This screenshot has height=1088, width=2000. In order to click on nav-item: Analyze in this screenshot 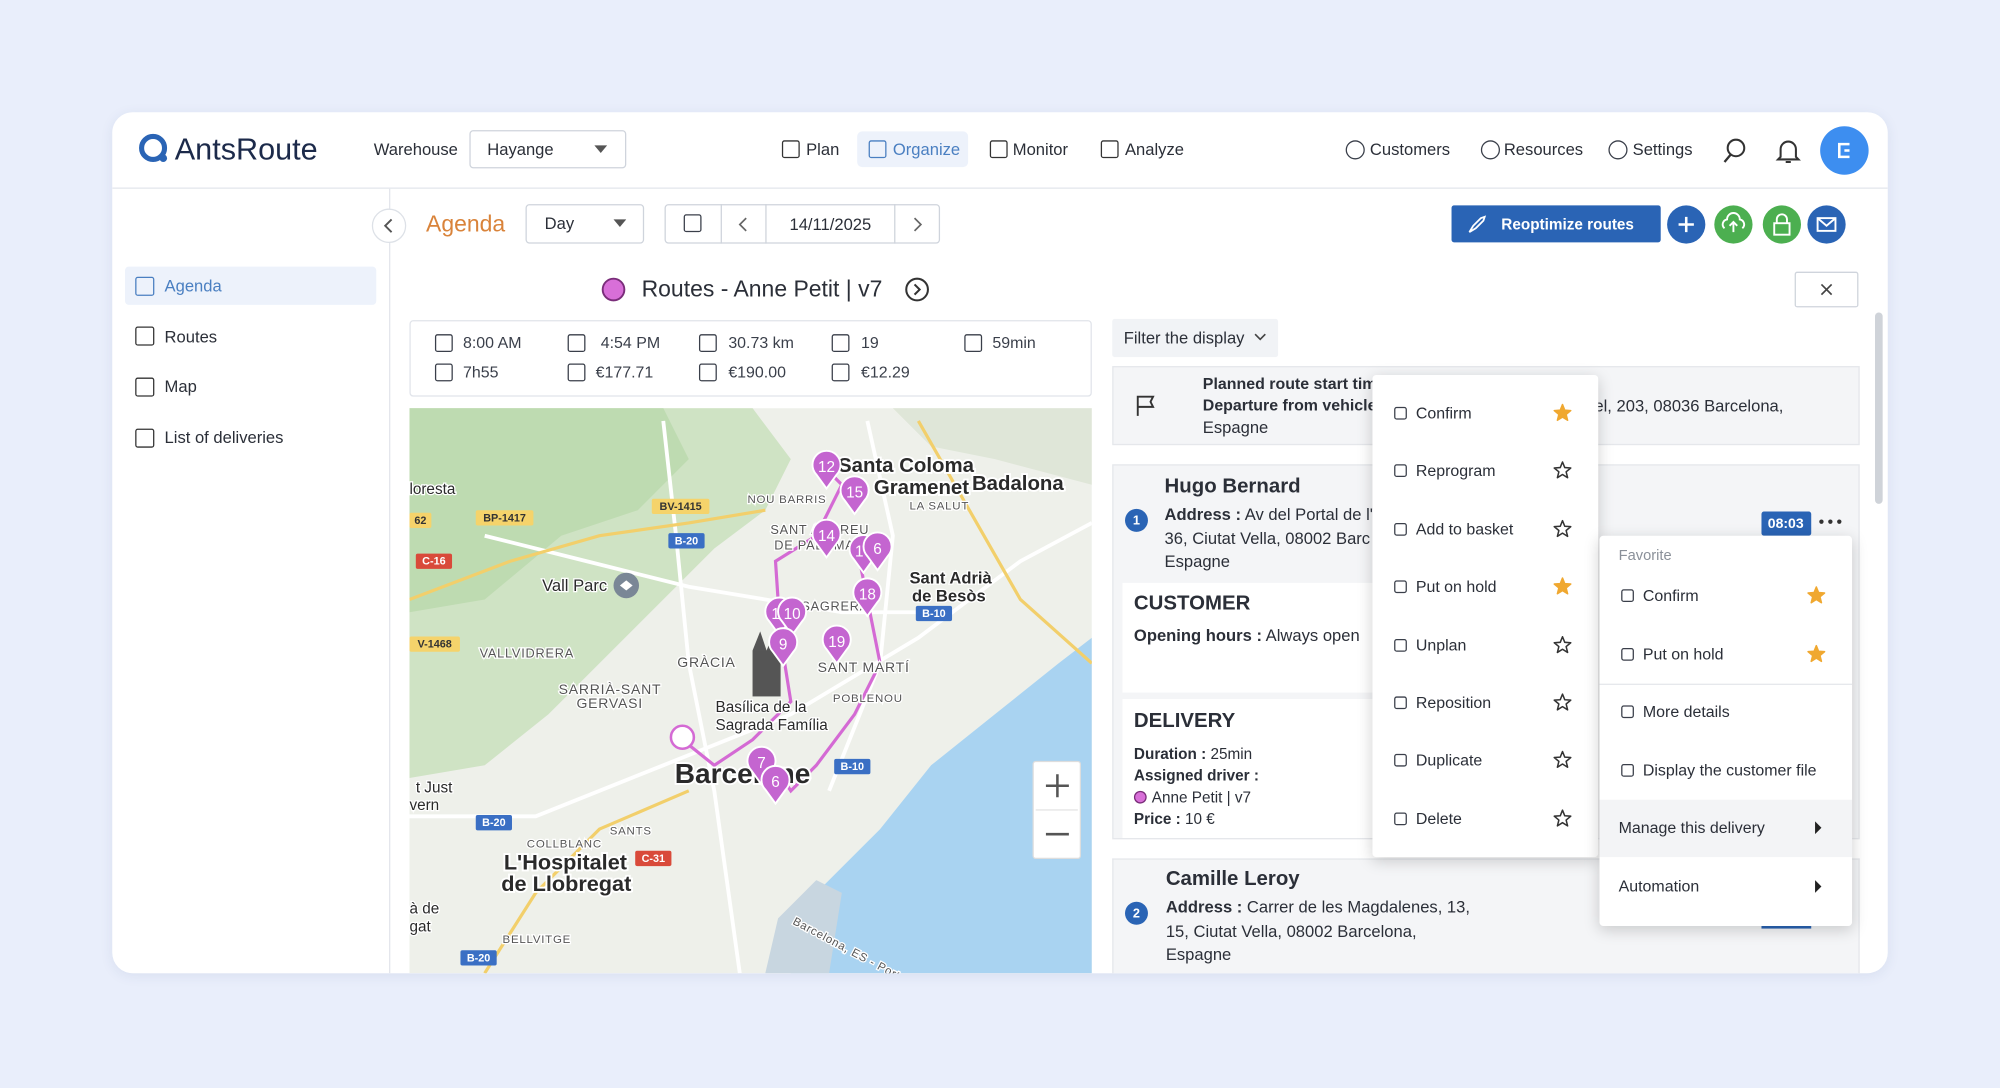, I will do `click(1154, 149)`.